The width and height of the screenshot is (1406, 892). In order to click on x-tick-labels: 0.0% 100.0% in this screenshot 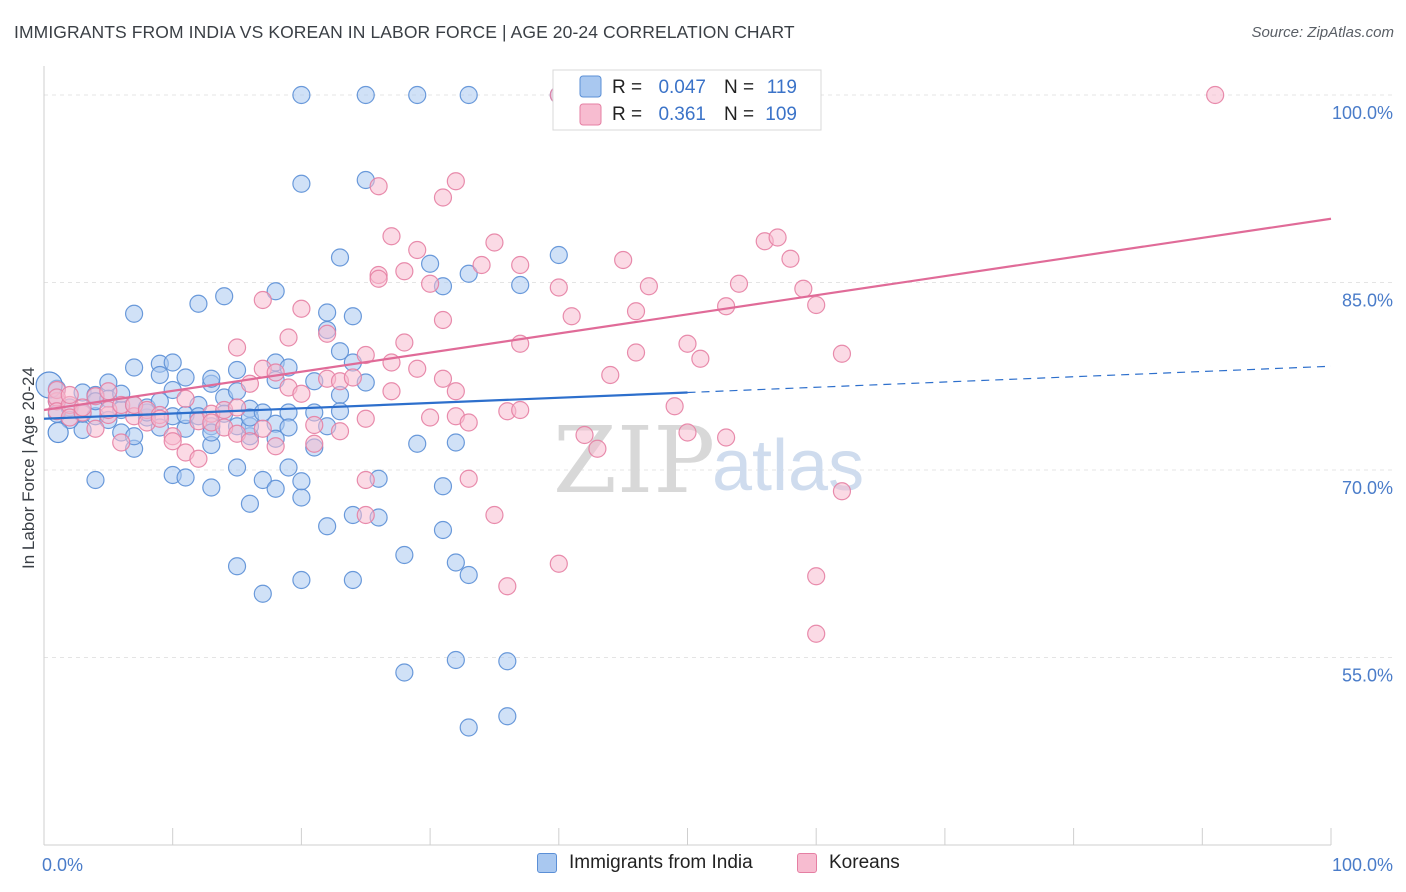, I will do `click(717, 865)`.